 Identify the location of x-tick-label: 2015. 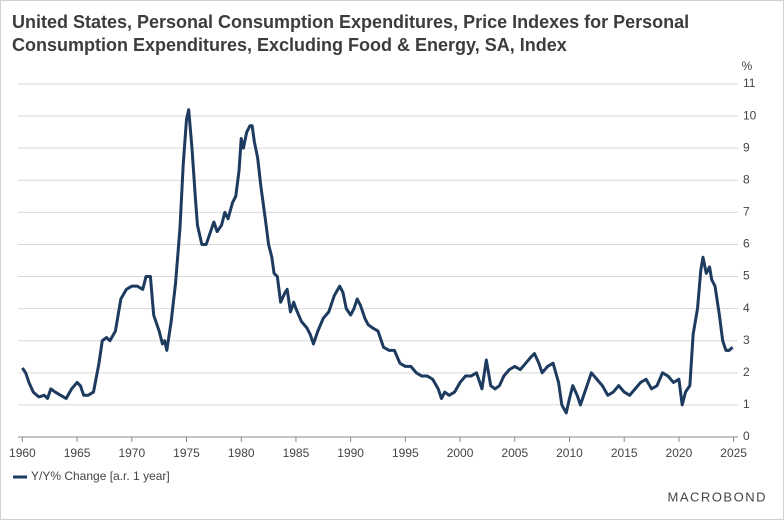
(624, 453).